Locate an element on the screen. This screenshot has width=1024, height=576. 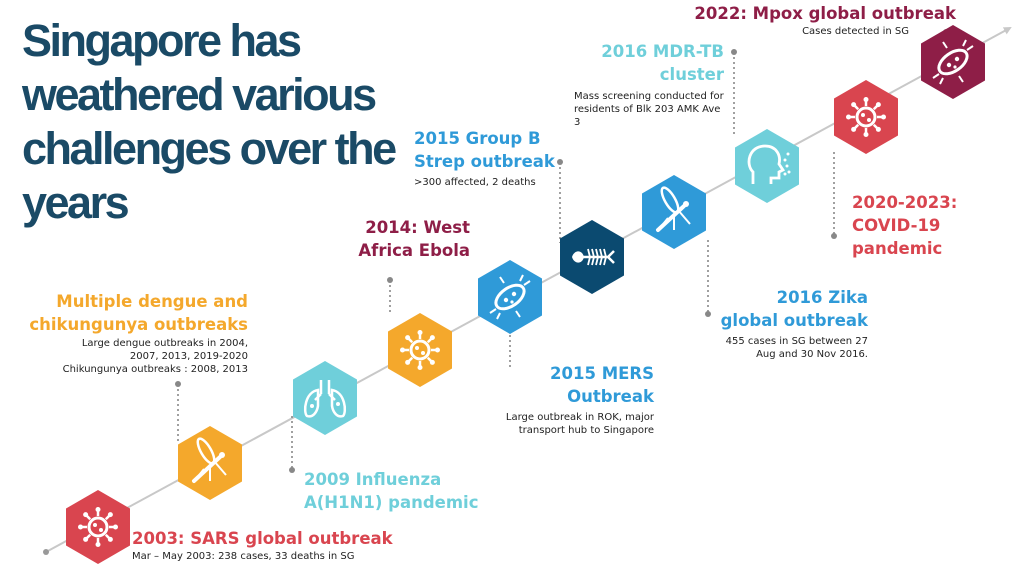
event-label-covid: 2020-2023: COVID-19 pandemic is located at coordinates (917, 225).